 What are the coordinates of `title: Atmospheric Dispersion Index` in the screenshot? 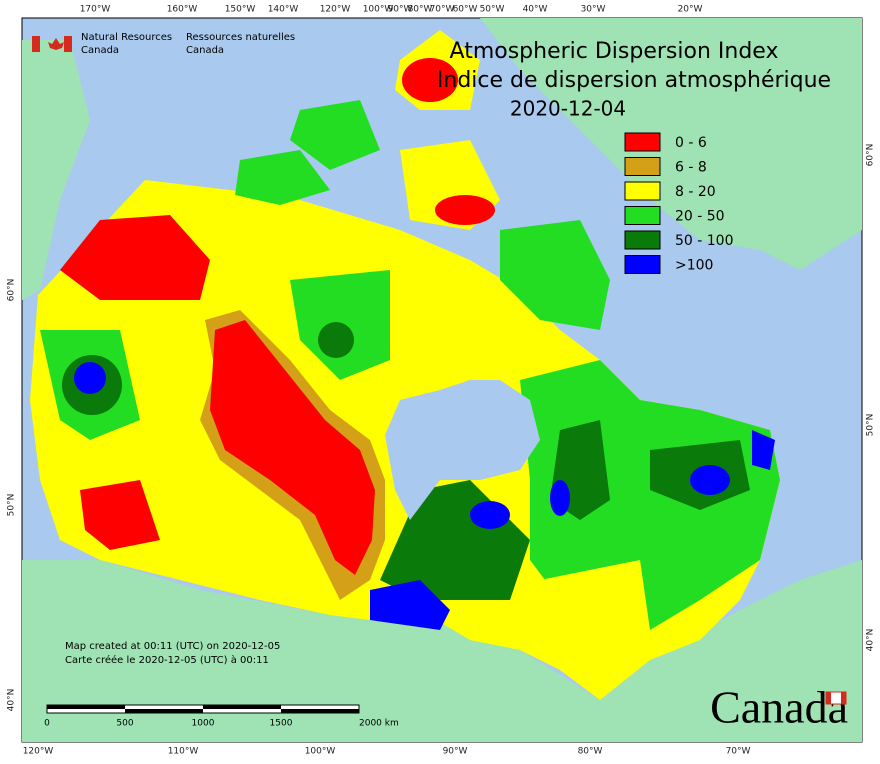 It's located at (614, 51).